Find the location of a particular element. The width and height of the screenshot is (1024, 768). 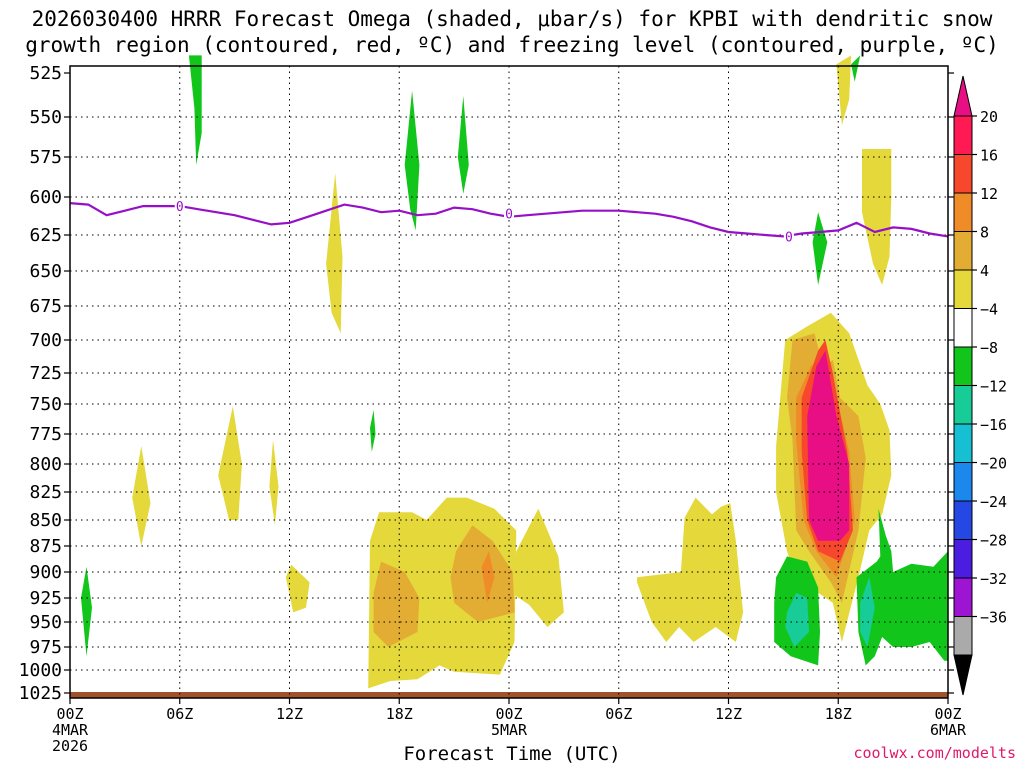

y-tick-label: 825 is located at coordinates (45, 492).